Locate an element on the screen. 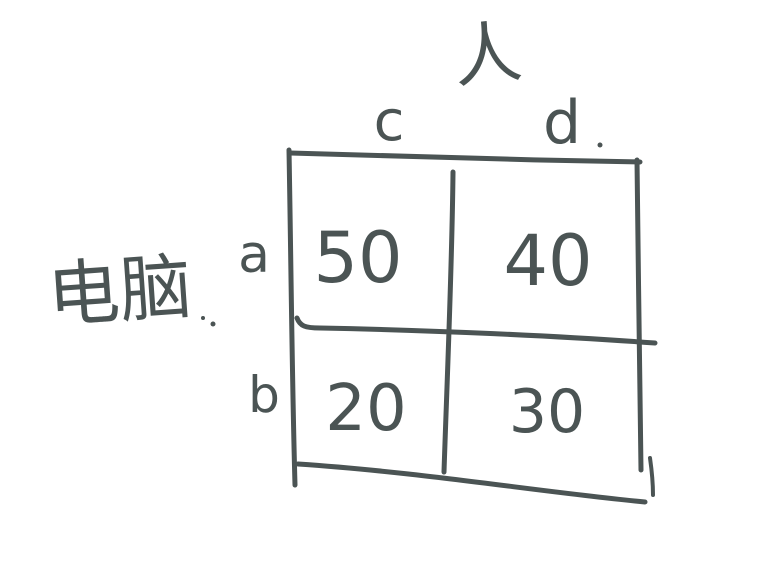  cell-a-d: 40 is located at coordinates (547, 261).